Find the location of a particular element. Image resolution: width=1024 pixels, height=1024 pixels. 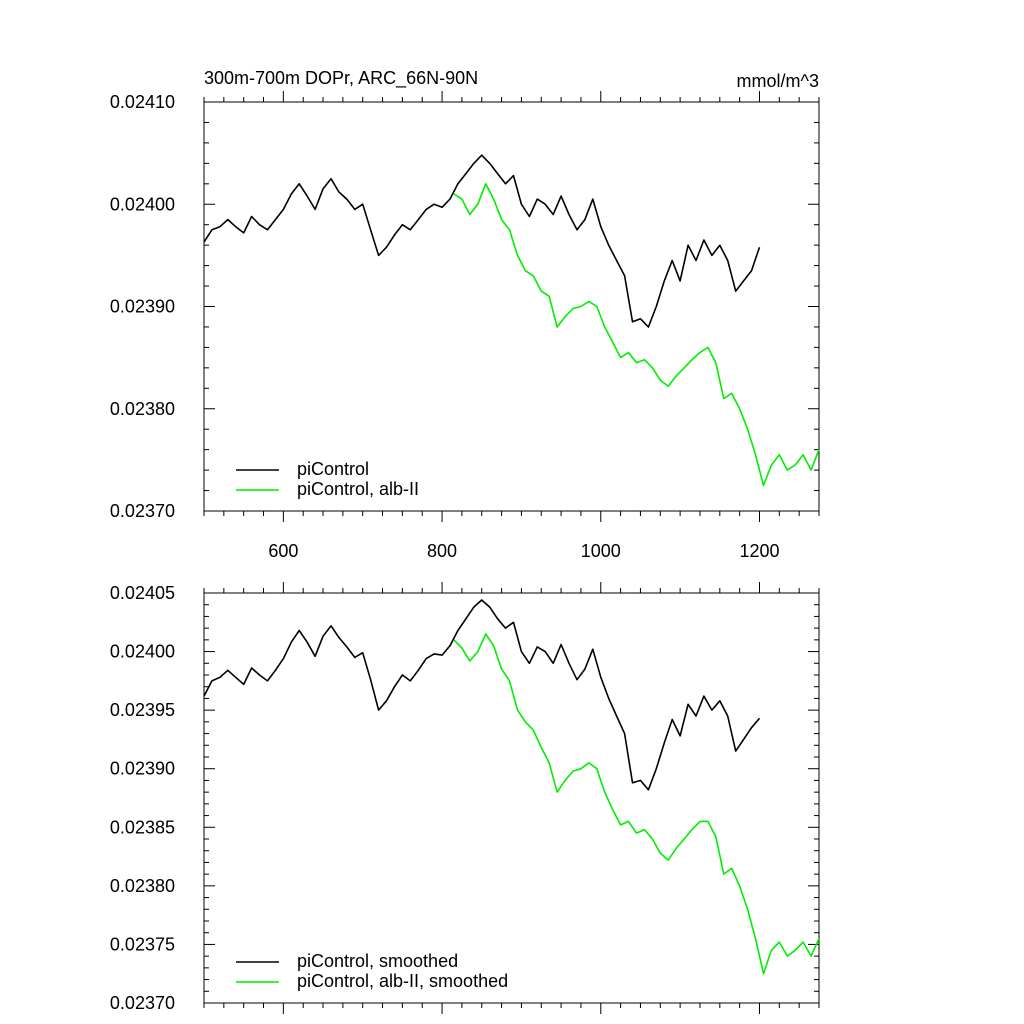

chart-title: 300m-700m DOPr, ARC_66N-90N is located at coordinates (341, 78).